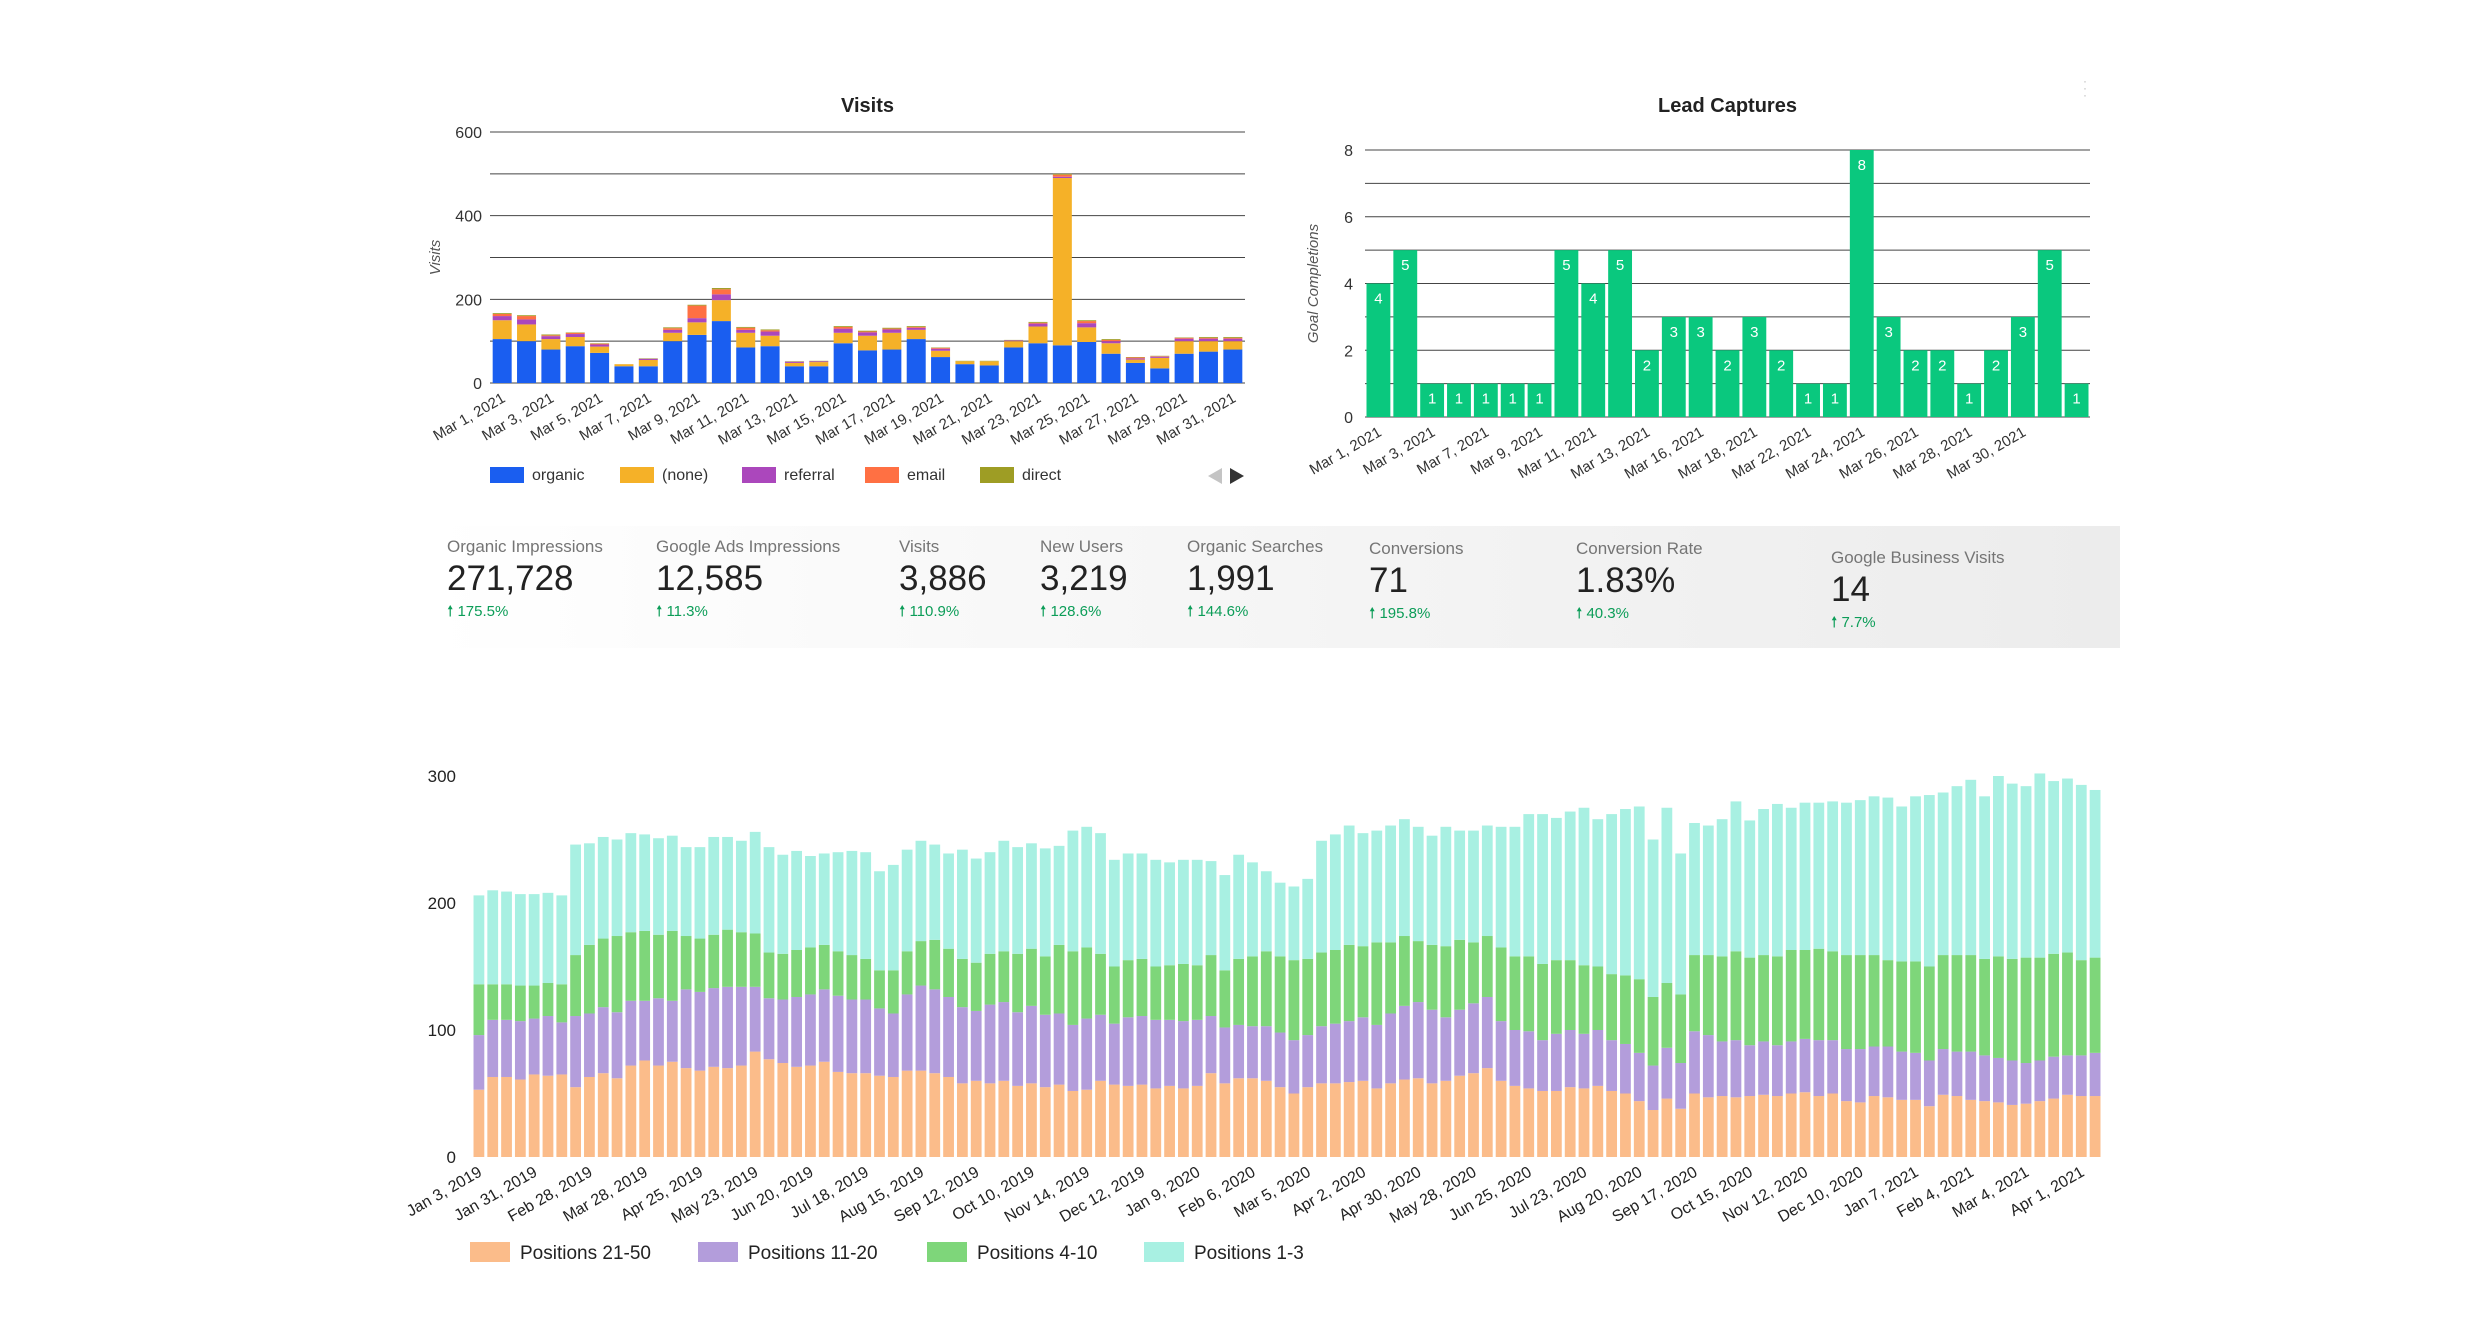 Image resolution: width=2488 pixels, height=1340 pixels. What do you see at coordinates (1215, 476) in the screenshot?
I see `legend-prev-icon` at bounding box center [1215, 476].